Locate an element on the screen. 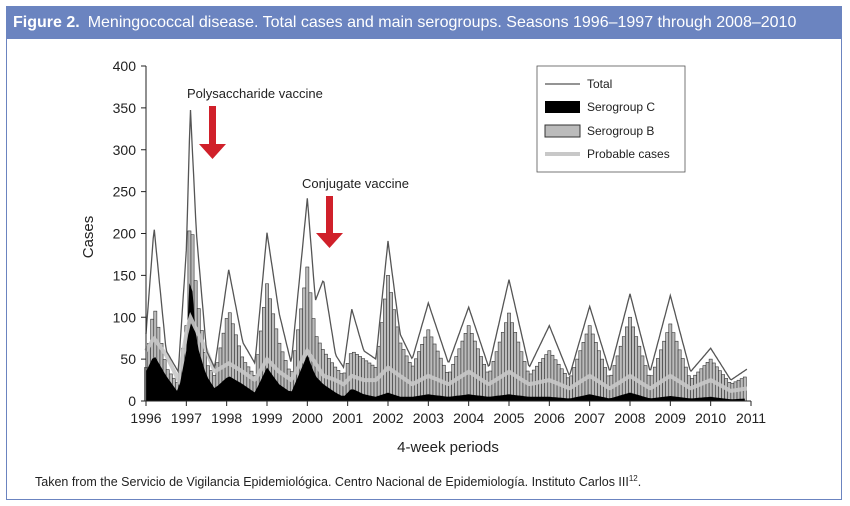 This screenshot has width=850, height=506. x-tick-label: 2010 is located at coordinates (710, 418).